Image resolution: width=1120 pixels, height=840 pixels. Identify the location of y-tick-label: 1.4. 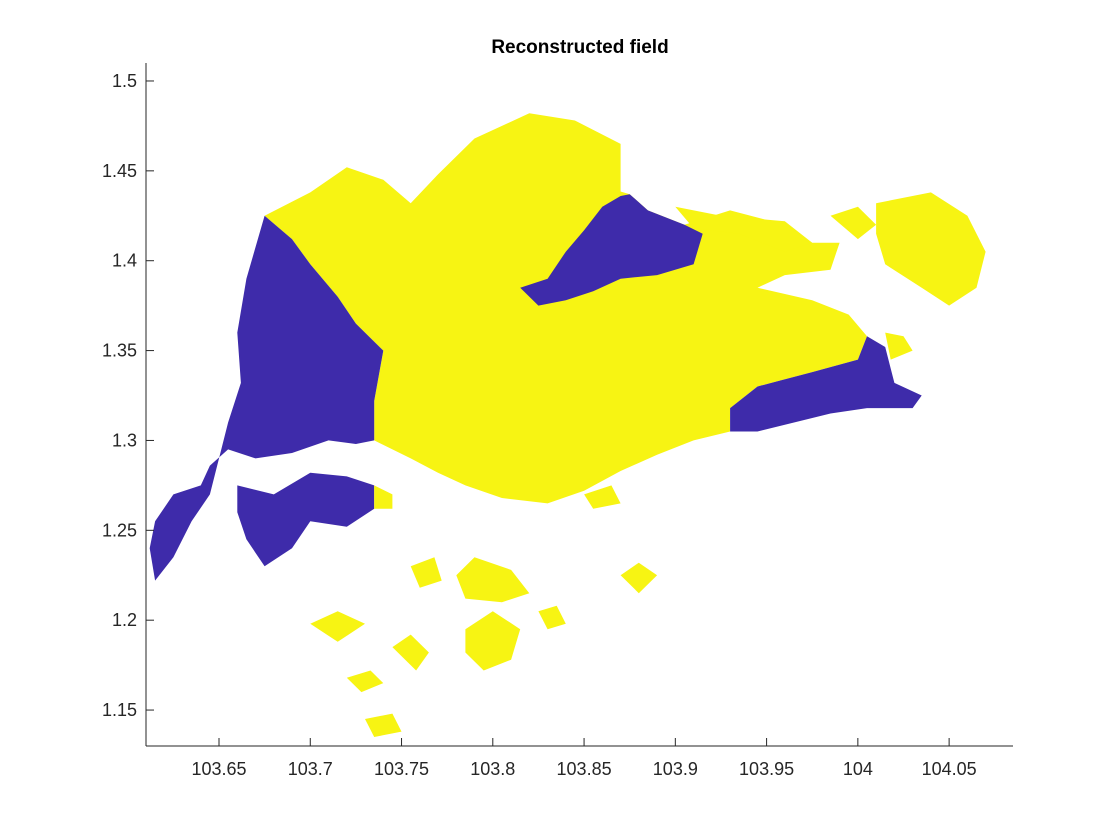
(124, 261).